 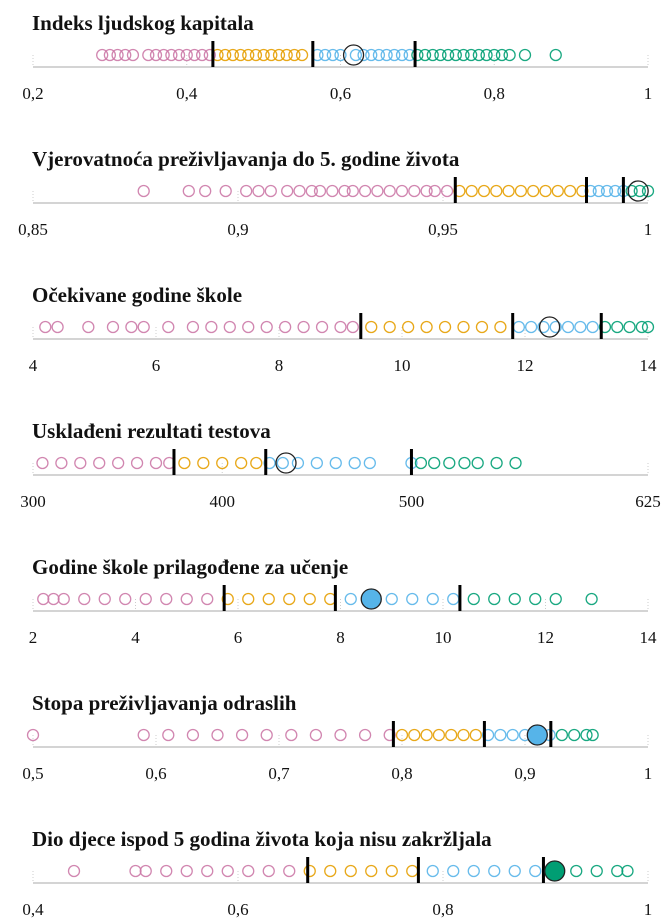 I want to click on x-tick-label: 300, so click(x=33, y=501).